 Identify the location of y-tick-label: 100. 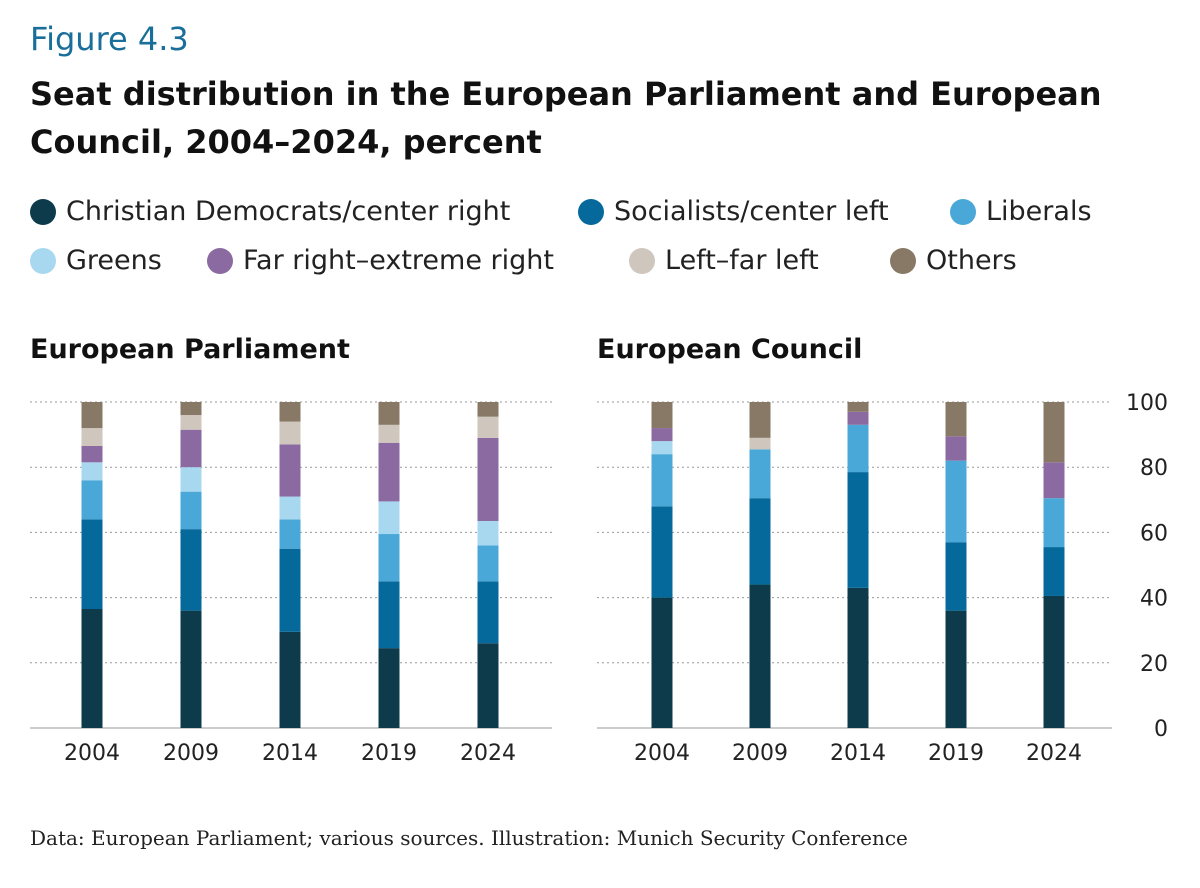
(1147, 403).